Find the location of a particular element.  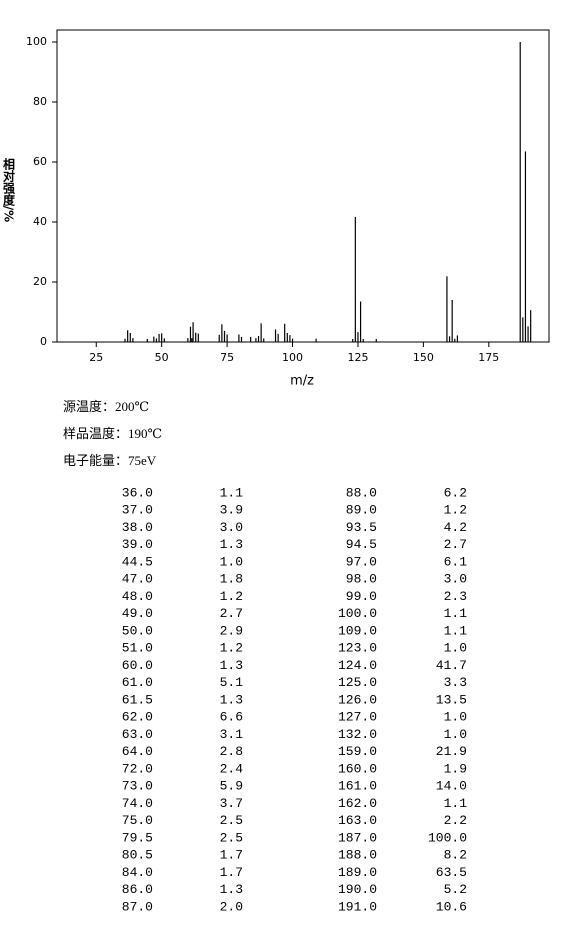

table-cell: 125.0 is located at coordinates (357, 682).